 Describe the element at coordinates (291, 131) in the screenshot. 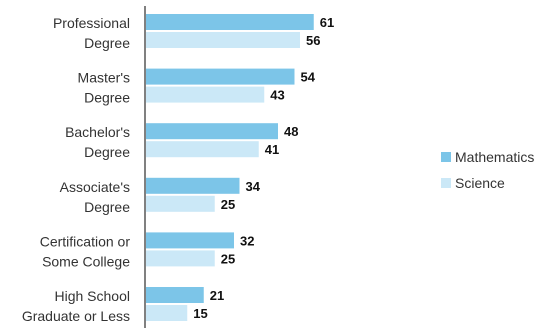

I see `value-label-mathematics-2: 48` at that location.